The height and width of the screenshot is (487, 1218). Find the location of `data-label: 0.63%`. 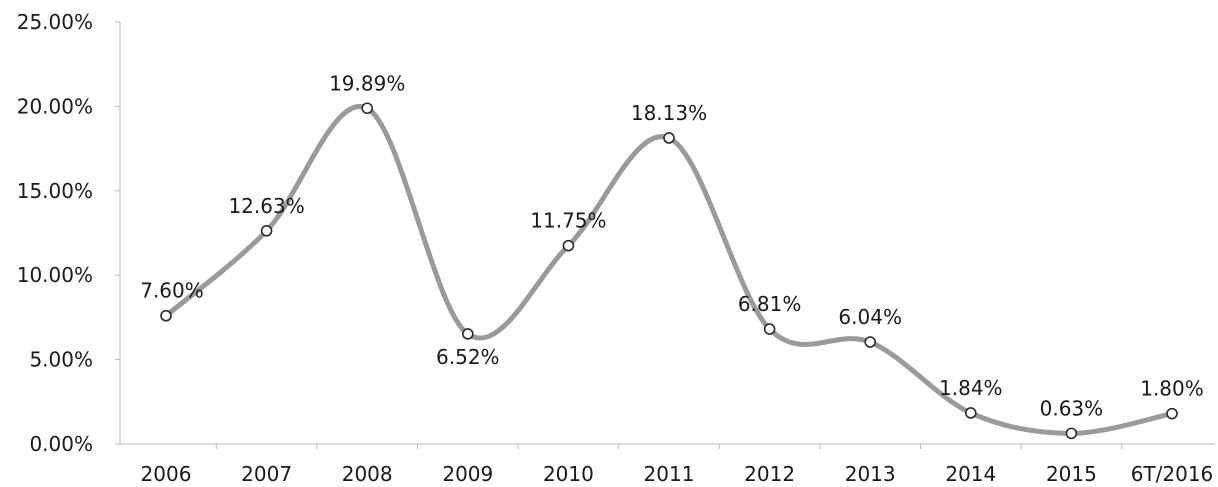

data-label: 0.63% is located at coordinates (1072, 408).